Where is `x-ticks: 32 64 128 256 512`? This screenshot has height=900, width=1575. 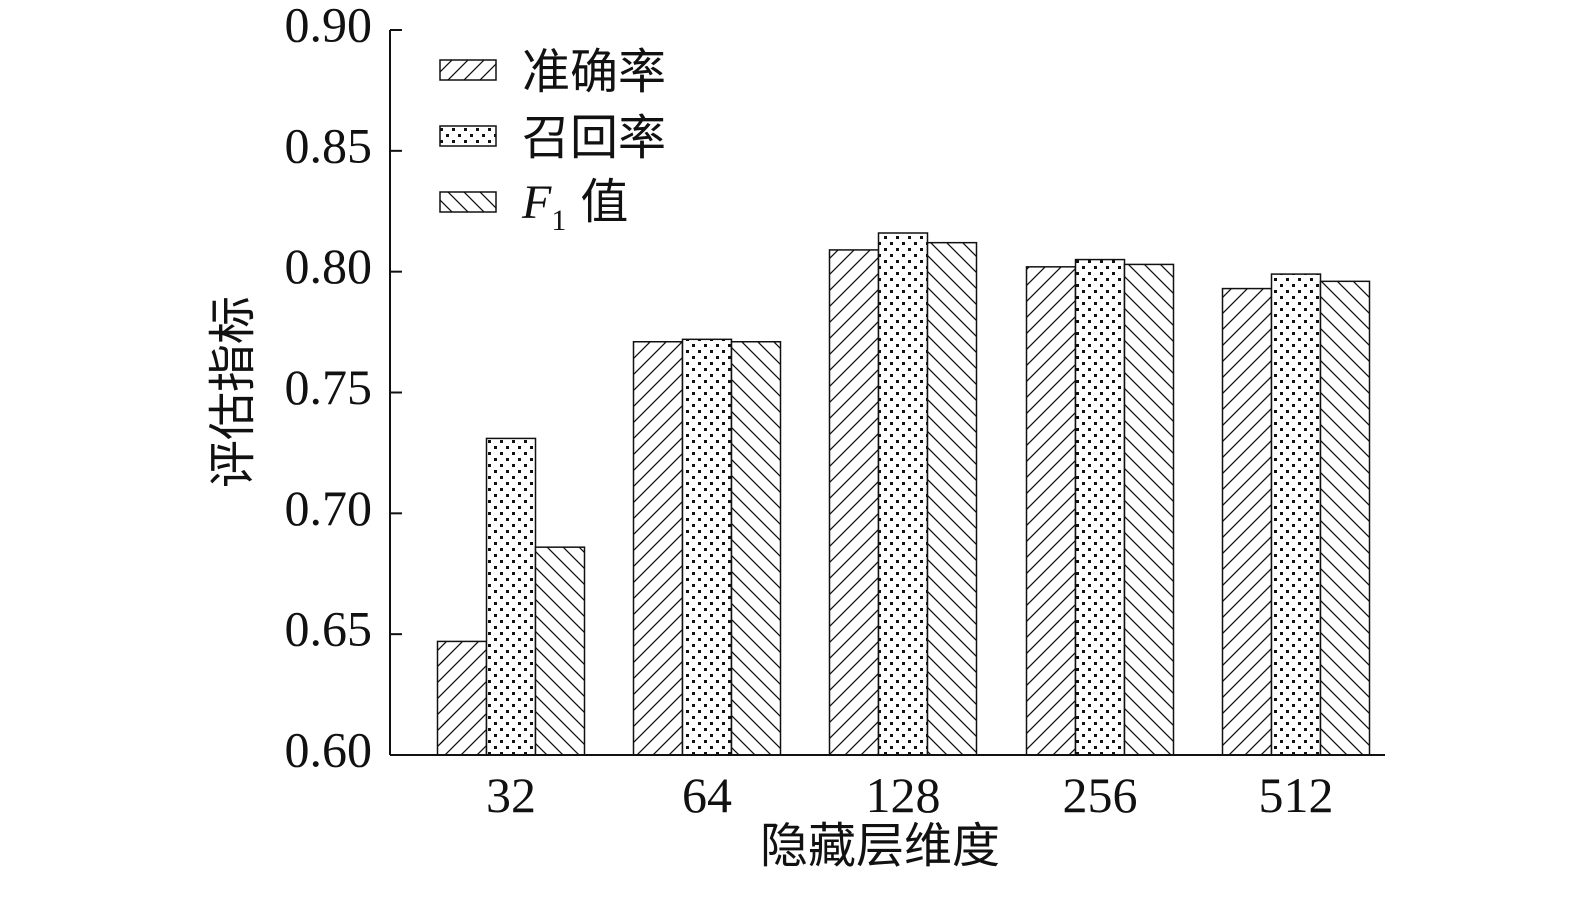 x-ticks: 32 64 128 256 512 is located at coordinates (910, 795).